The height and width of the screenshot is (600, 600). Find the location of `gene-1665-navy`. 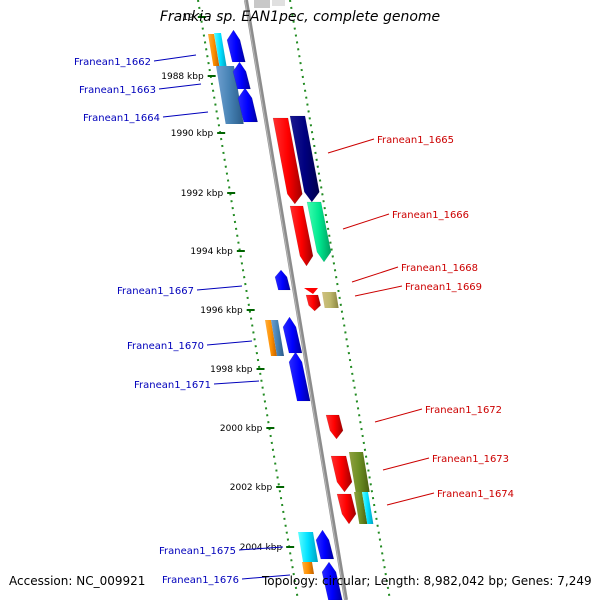

gene-1665-navy is located at coordinates (304, 159).